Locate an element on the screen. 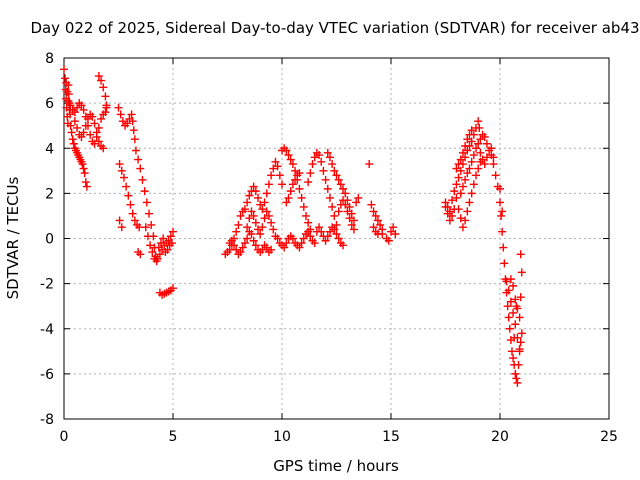 The width and height of the screenshot is (640, 480). x-tick-label: 0 is located at coordinates (64, 437).